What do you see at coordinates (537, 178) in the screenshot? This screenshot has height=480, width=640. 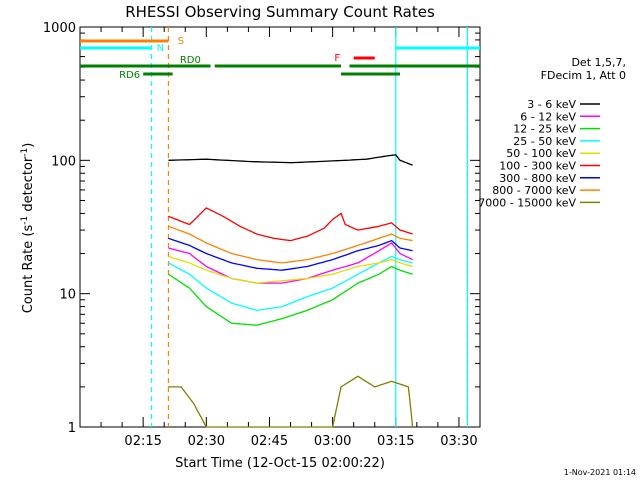 I see `legend-label: 300 - 800 keV` at bounding box center [537, 178].